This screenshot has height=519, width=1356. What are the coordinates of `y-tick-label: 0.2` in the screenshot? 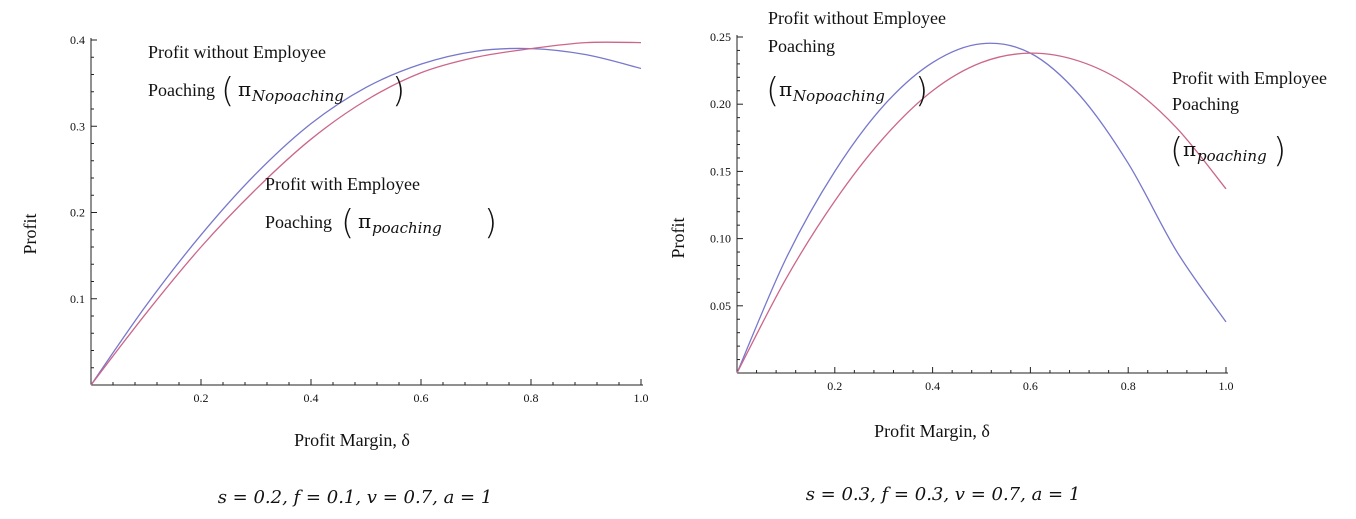 It's located at (77, 213).